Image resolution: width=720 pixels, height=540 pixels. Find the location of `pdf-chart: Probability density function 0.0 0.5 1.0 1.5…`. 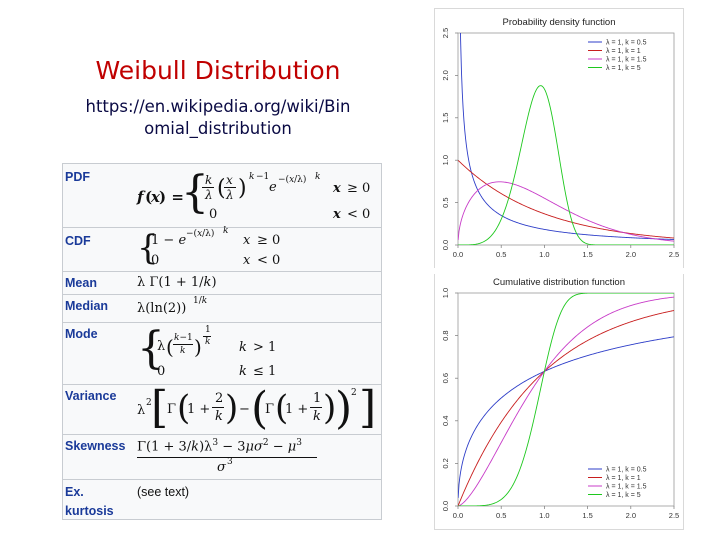

pdf-chart: Probability density function 0.0 0.5 1.0 1.5… is located at coordinates (560, 138).